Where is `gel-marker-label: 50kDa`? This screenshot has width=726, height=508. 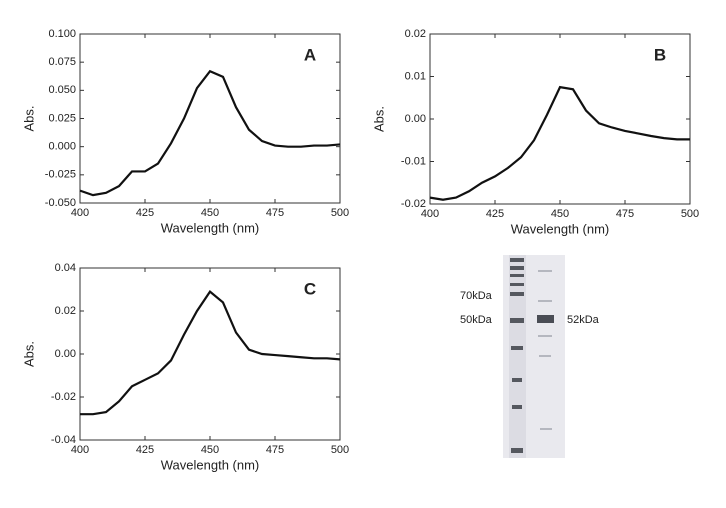
gel-marker-label: 50kDa is located at coordinates (476, 320).